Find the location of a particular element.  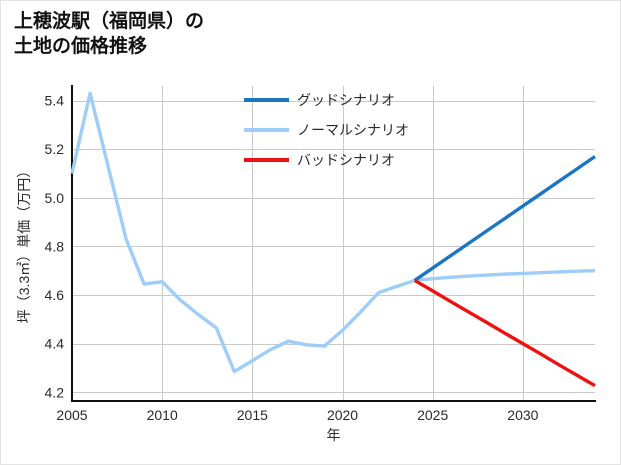

x-tick-label: 2005 is located at coordinates (71, 415).